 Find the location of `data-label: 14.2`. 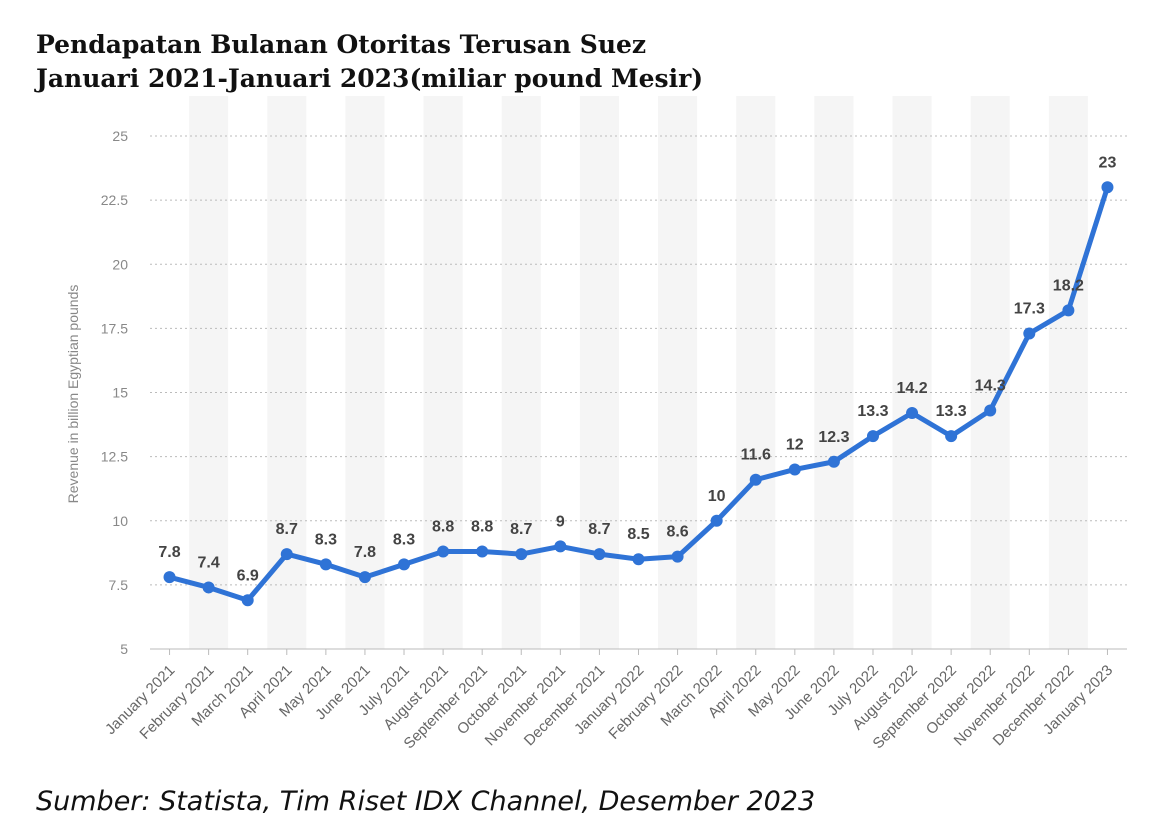

data-label: 14.2 is located at coordinates (911, 388).